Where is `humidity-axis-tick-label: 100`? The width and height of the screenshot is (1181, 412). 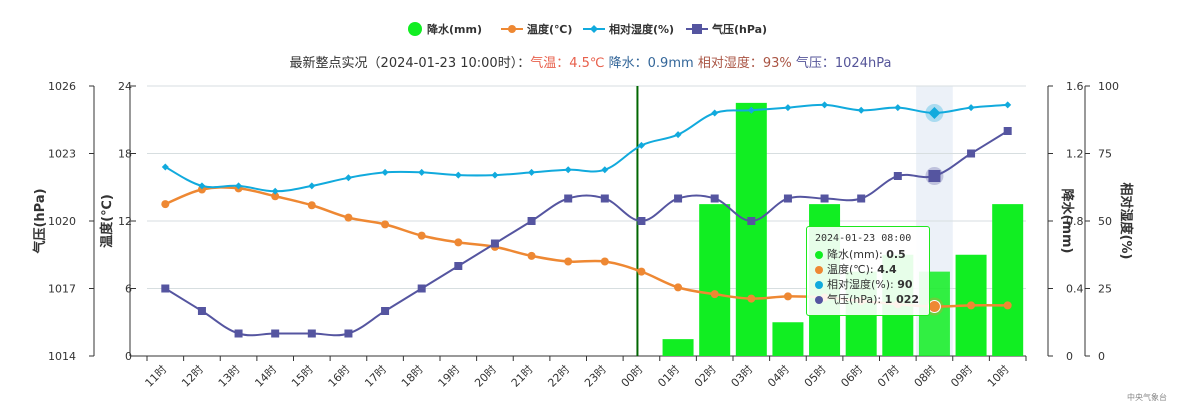
humidity-axis-tick-label: 100 is located at coordinates (1108, 86).